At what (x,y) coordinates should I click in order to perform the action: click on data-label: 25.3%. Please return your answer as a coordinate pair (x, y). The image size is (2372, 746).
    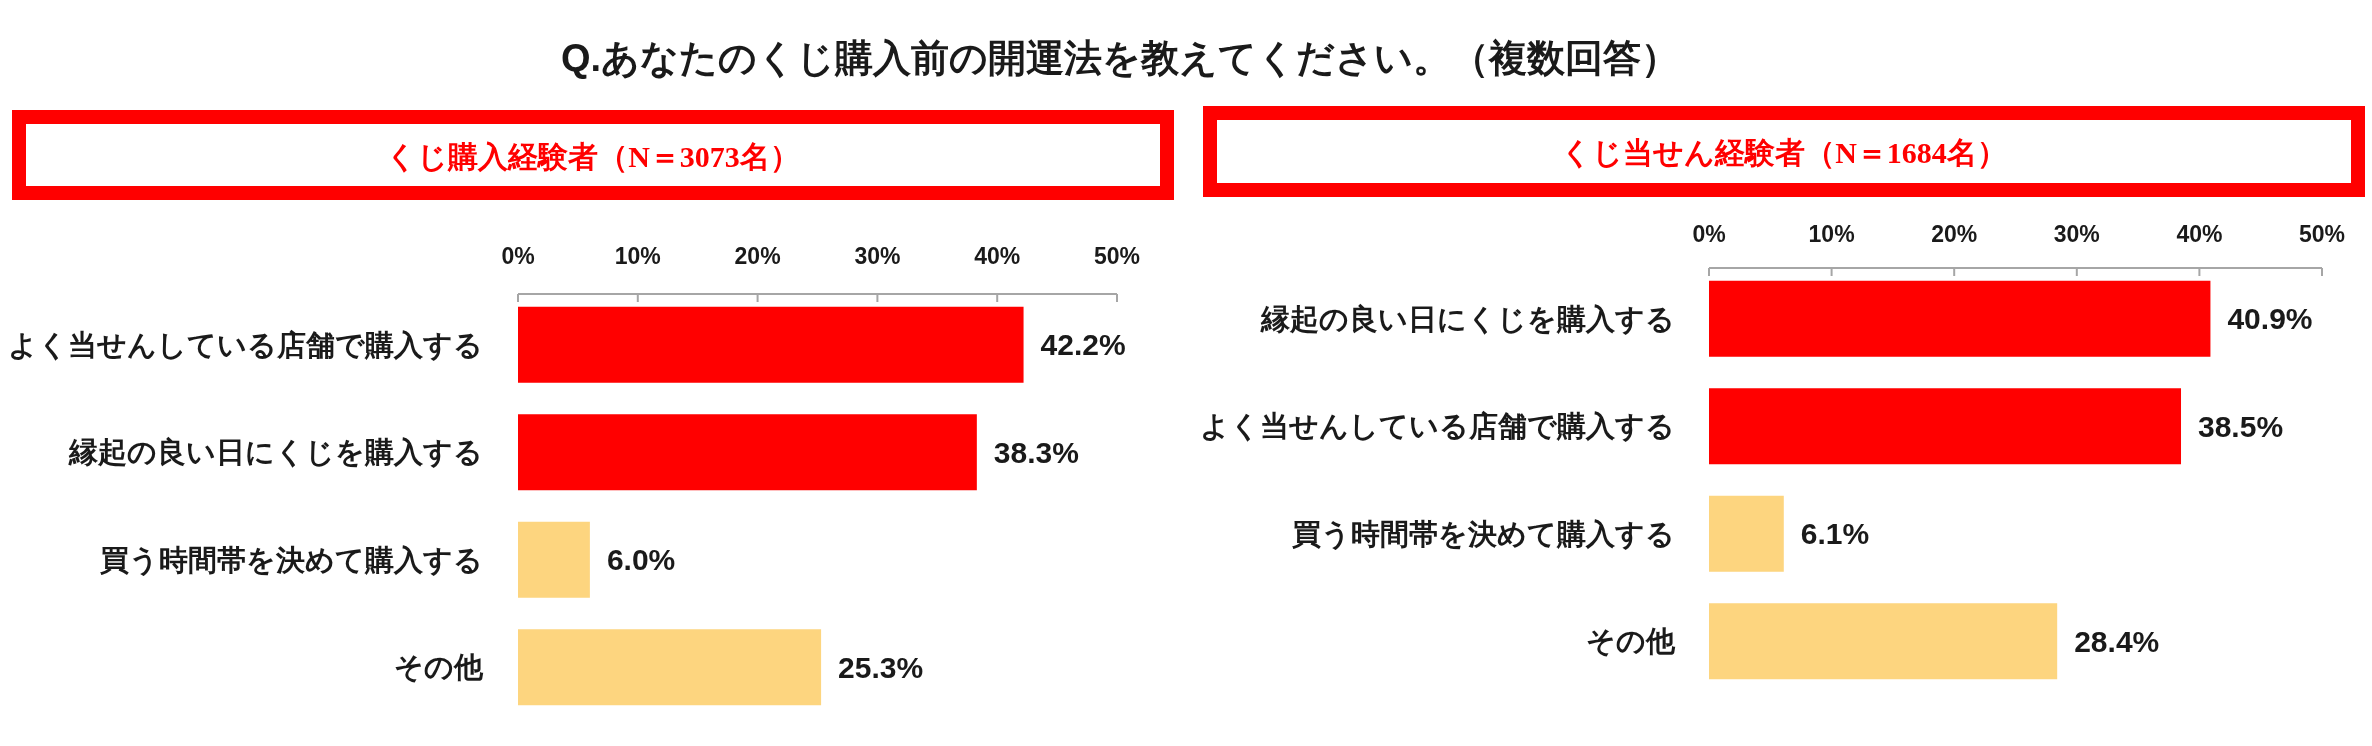
    Looking at the image, I should click on (881, 667).